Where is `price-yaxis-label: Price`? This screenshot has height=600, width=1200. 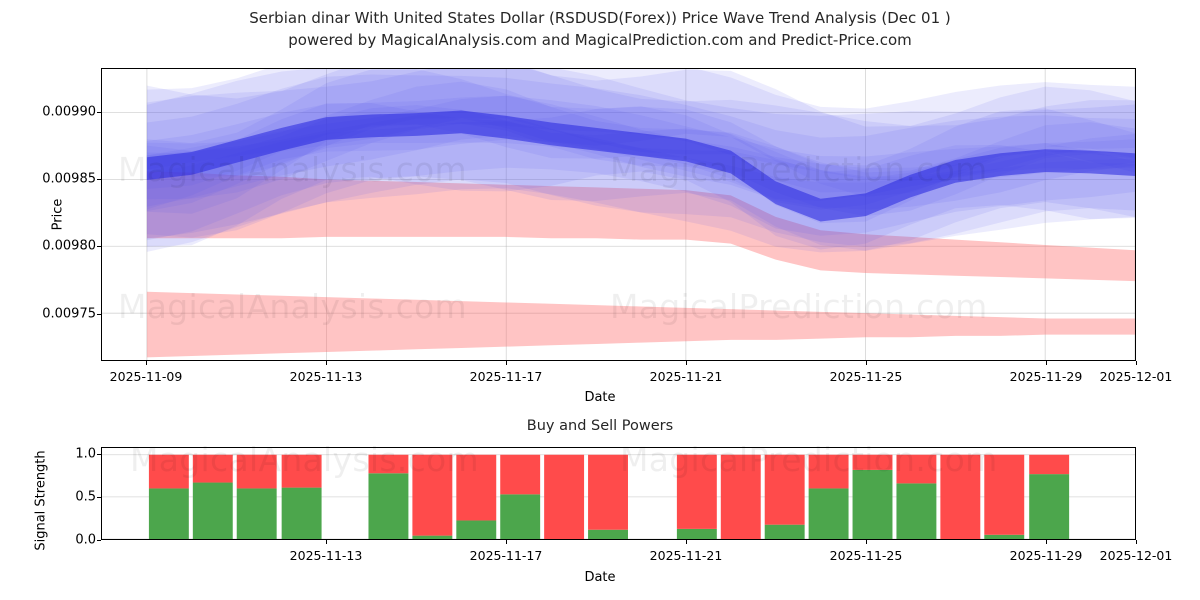
price-yaxis-label: Price is located at coordinates (58, 214).